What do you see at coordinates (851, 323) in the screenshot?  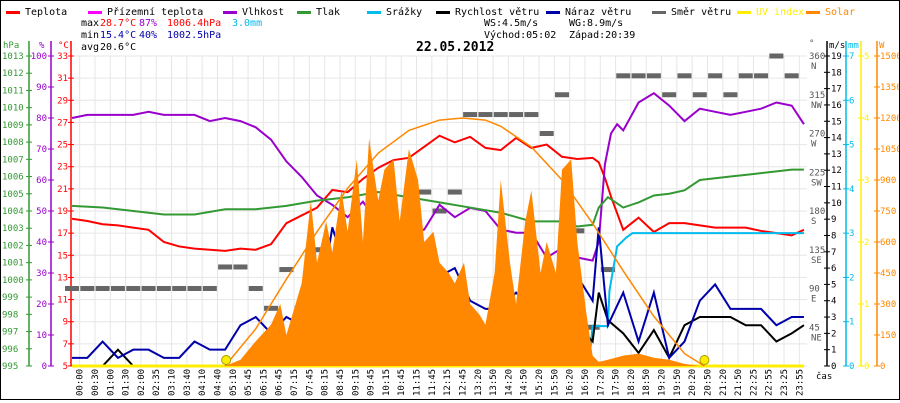 I see `rain-tick-label: 1` at bounding box center [851, 323].